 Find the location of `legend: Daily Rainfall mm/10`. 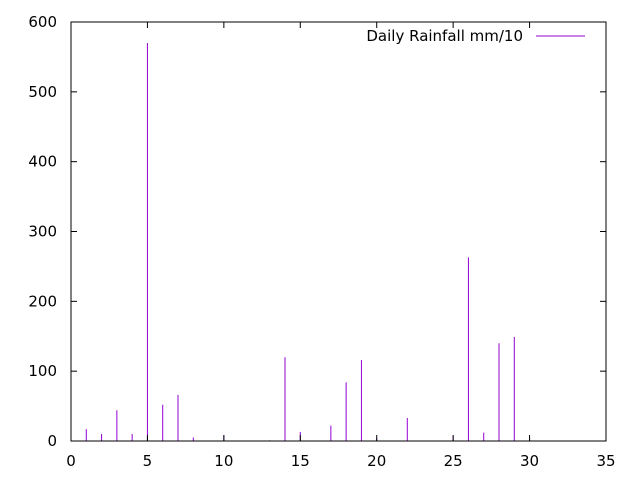

legend: Daily Rainfall mm/10 is located at coordinates (475, 36).